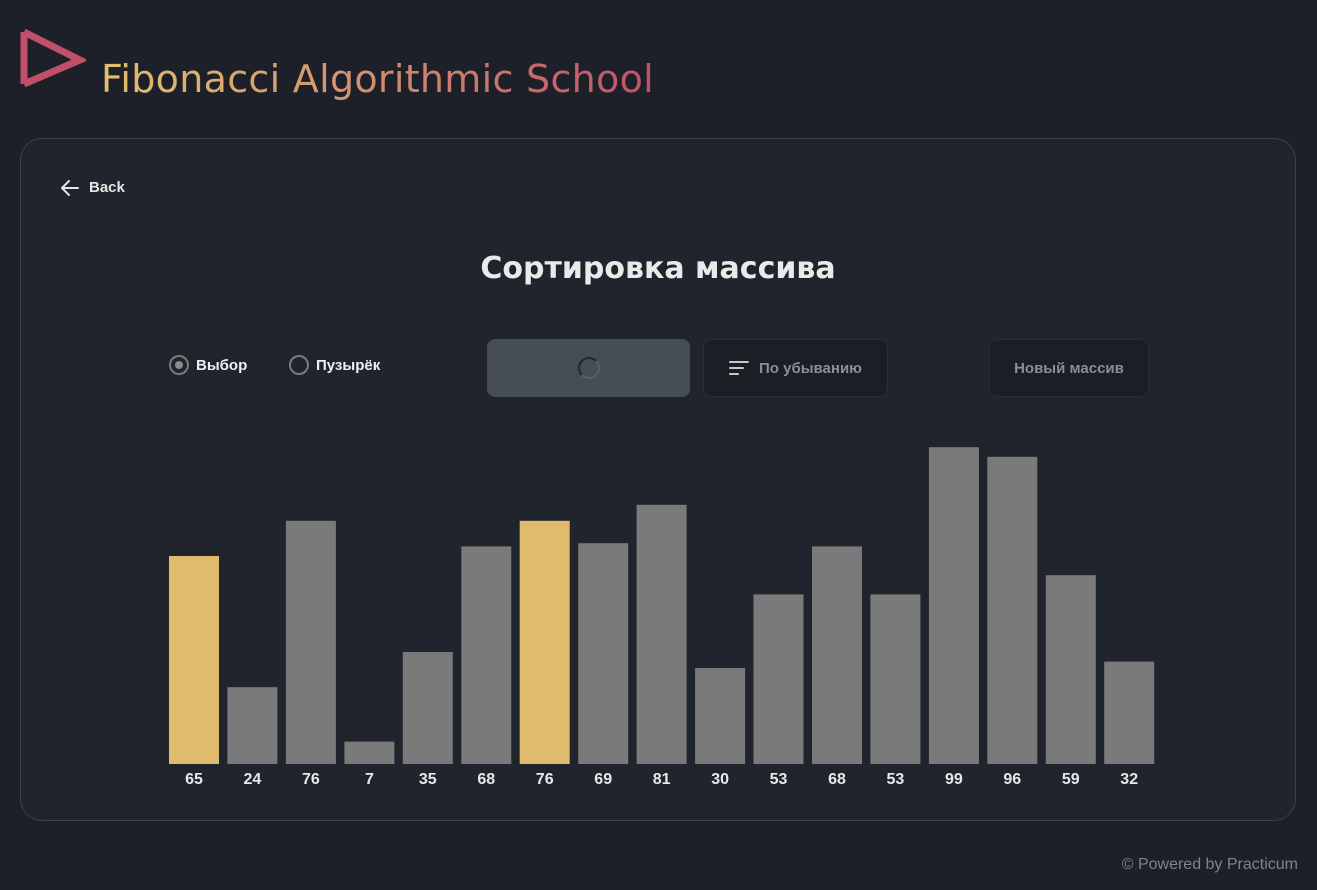  What do you see at coordinates (739, 368) in the screenshot?
I see `sort-lines-icon` at bounding box center [739, 368].